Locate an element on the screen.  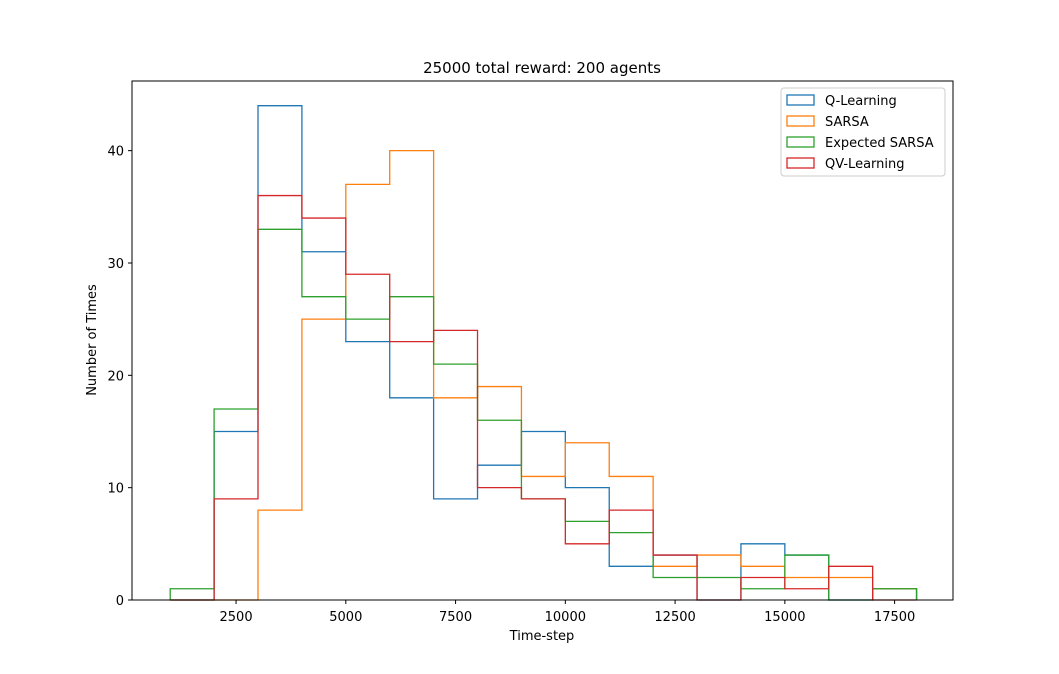
x-axis-label: Time-step is located at coordinates (542, 636).